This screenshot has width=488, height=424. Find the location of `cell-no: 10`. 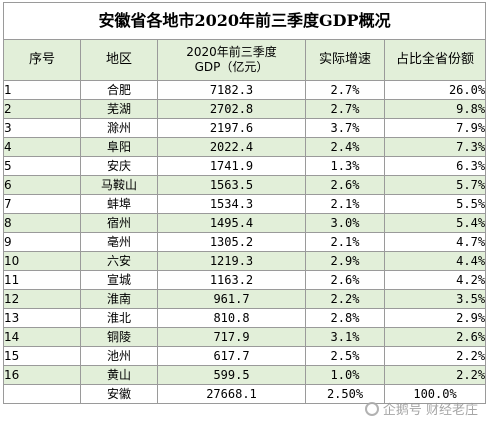

cell-no: 10 is located at coordinates (42, 261).